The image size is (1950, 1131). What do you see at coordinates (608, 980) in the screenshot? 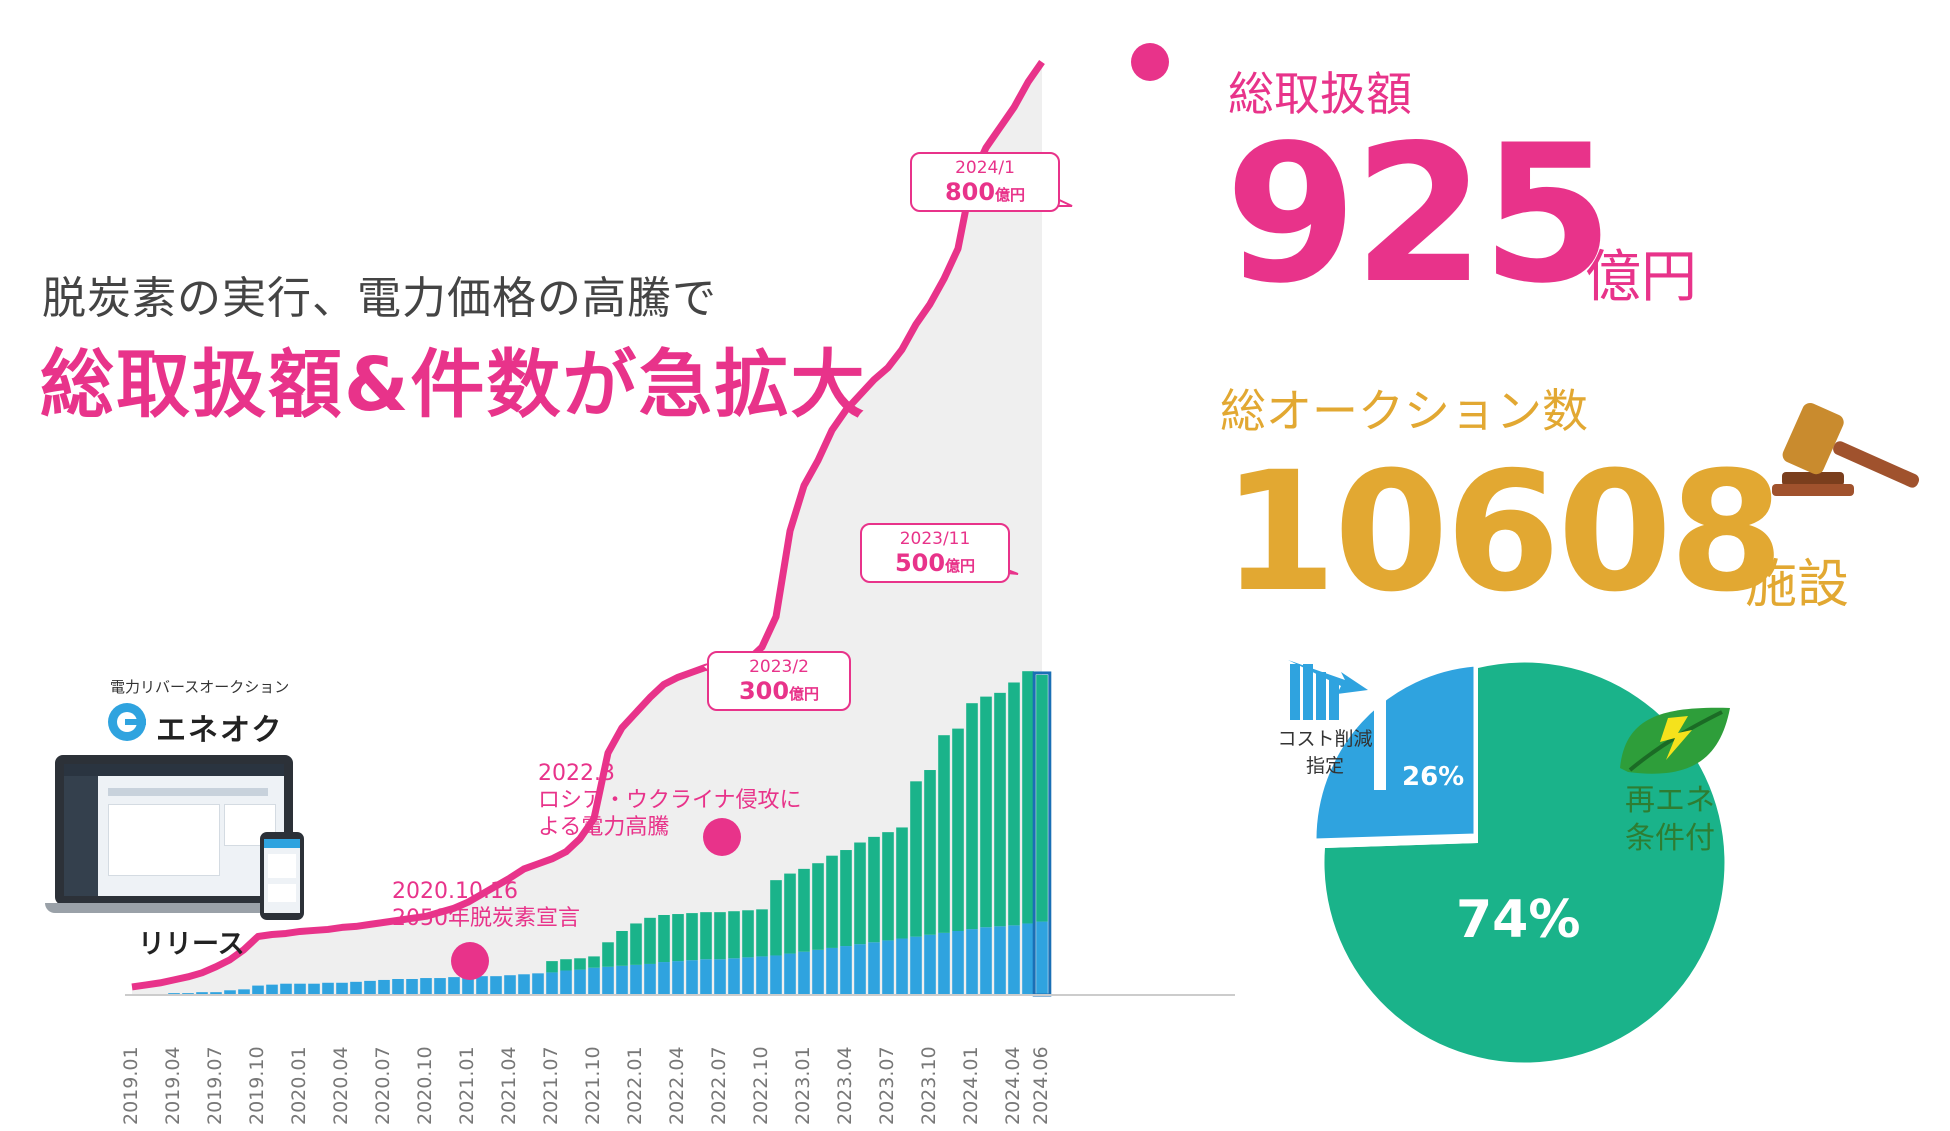
I see `bar-blue-2021.11` at bounding box center [608, 980].